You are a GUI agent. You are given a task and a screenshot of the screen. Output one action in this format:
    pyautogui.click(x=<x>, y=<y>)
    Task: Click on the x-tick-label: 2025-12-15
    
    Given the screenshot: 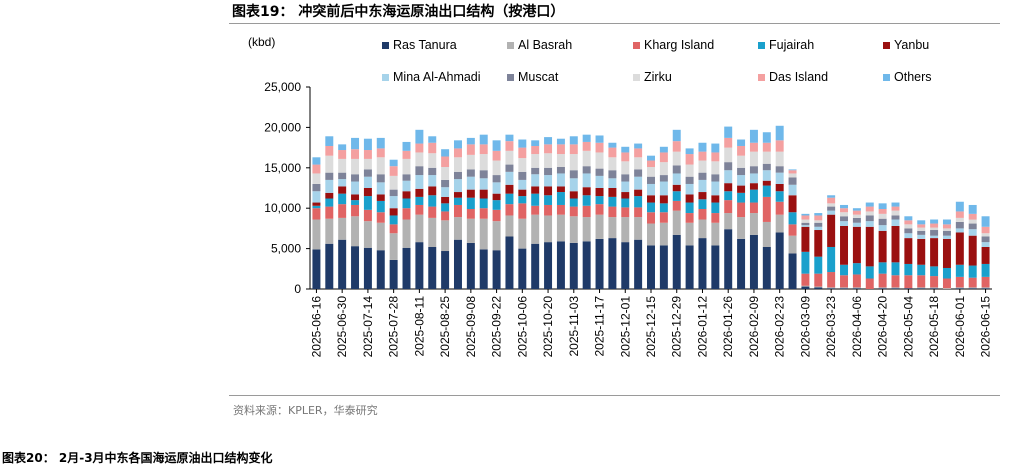 What is the action you would take?
    pyautogui.click(x=651, y=327)
    